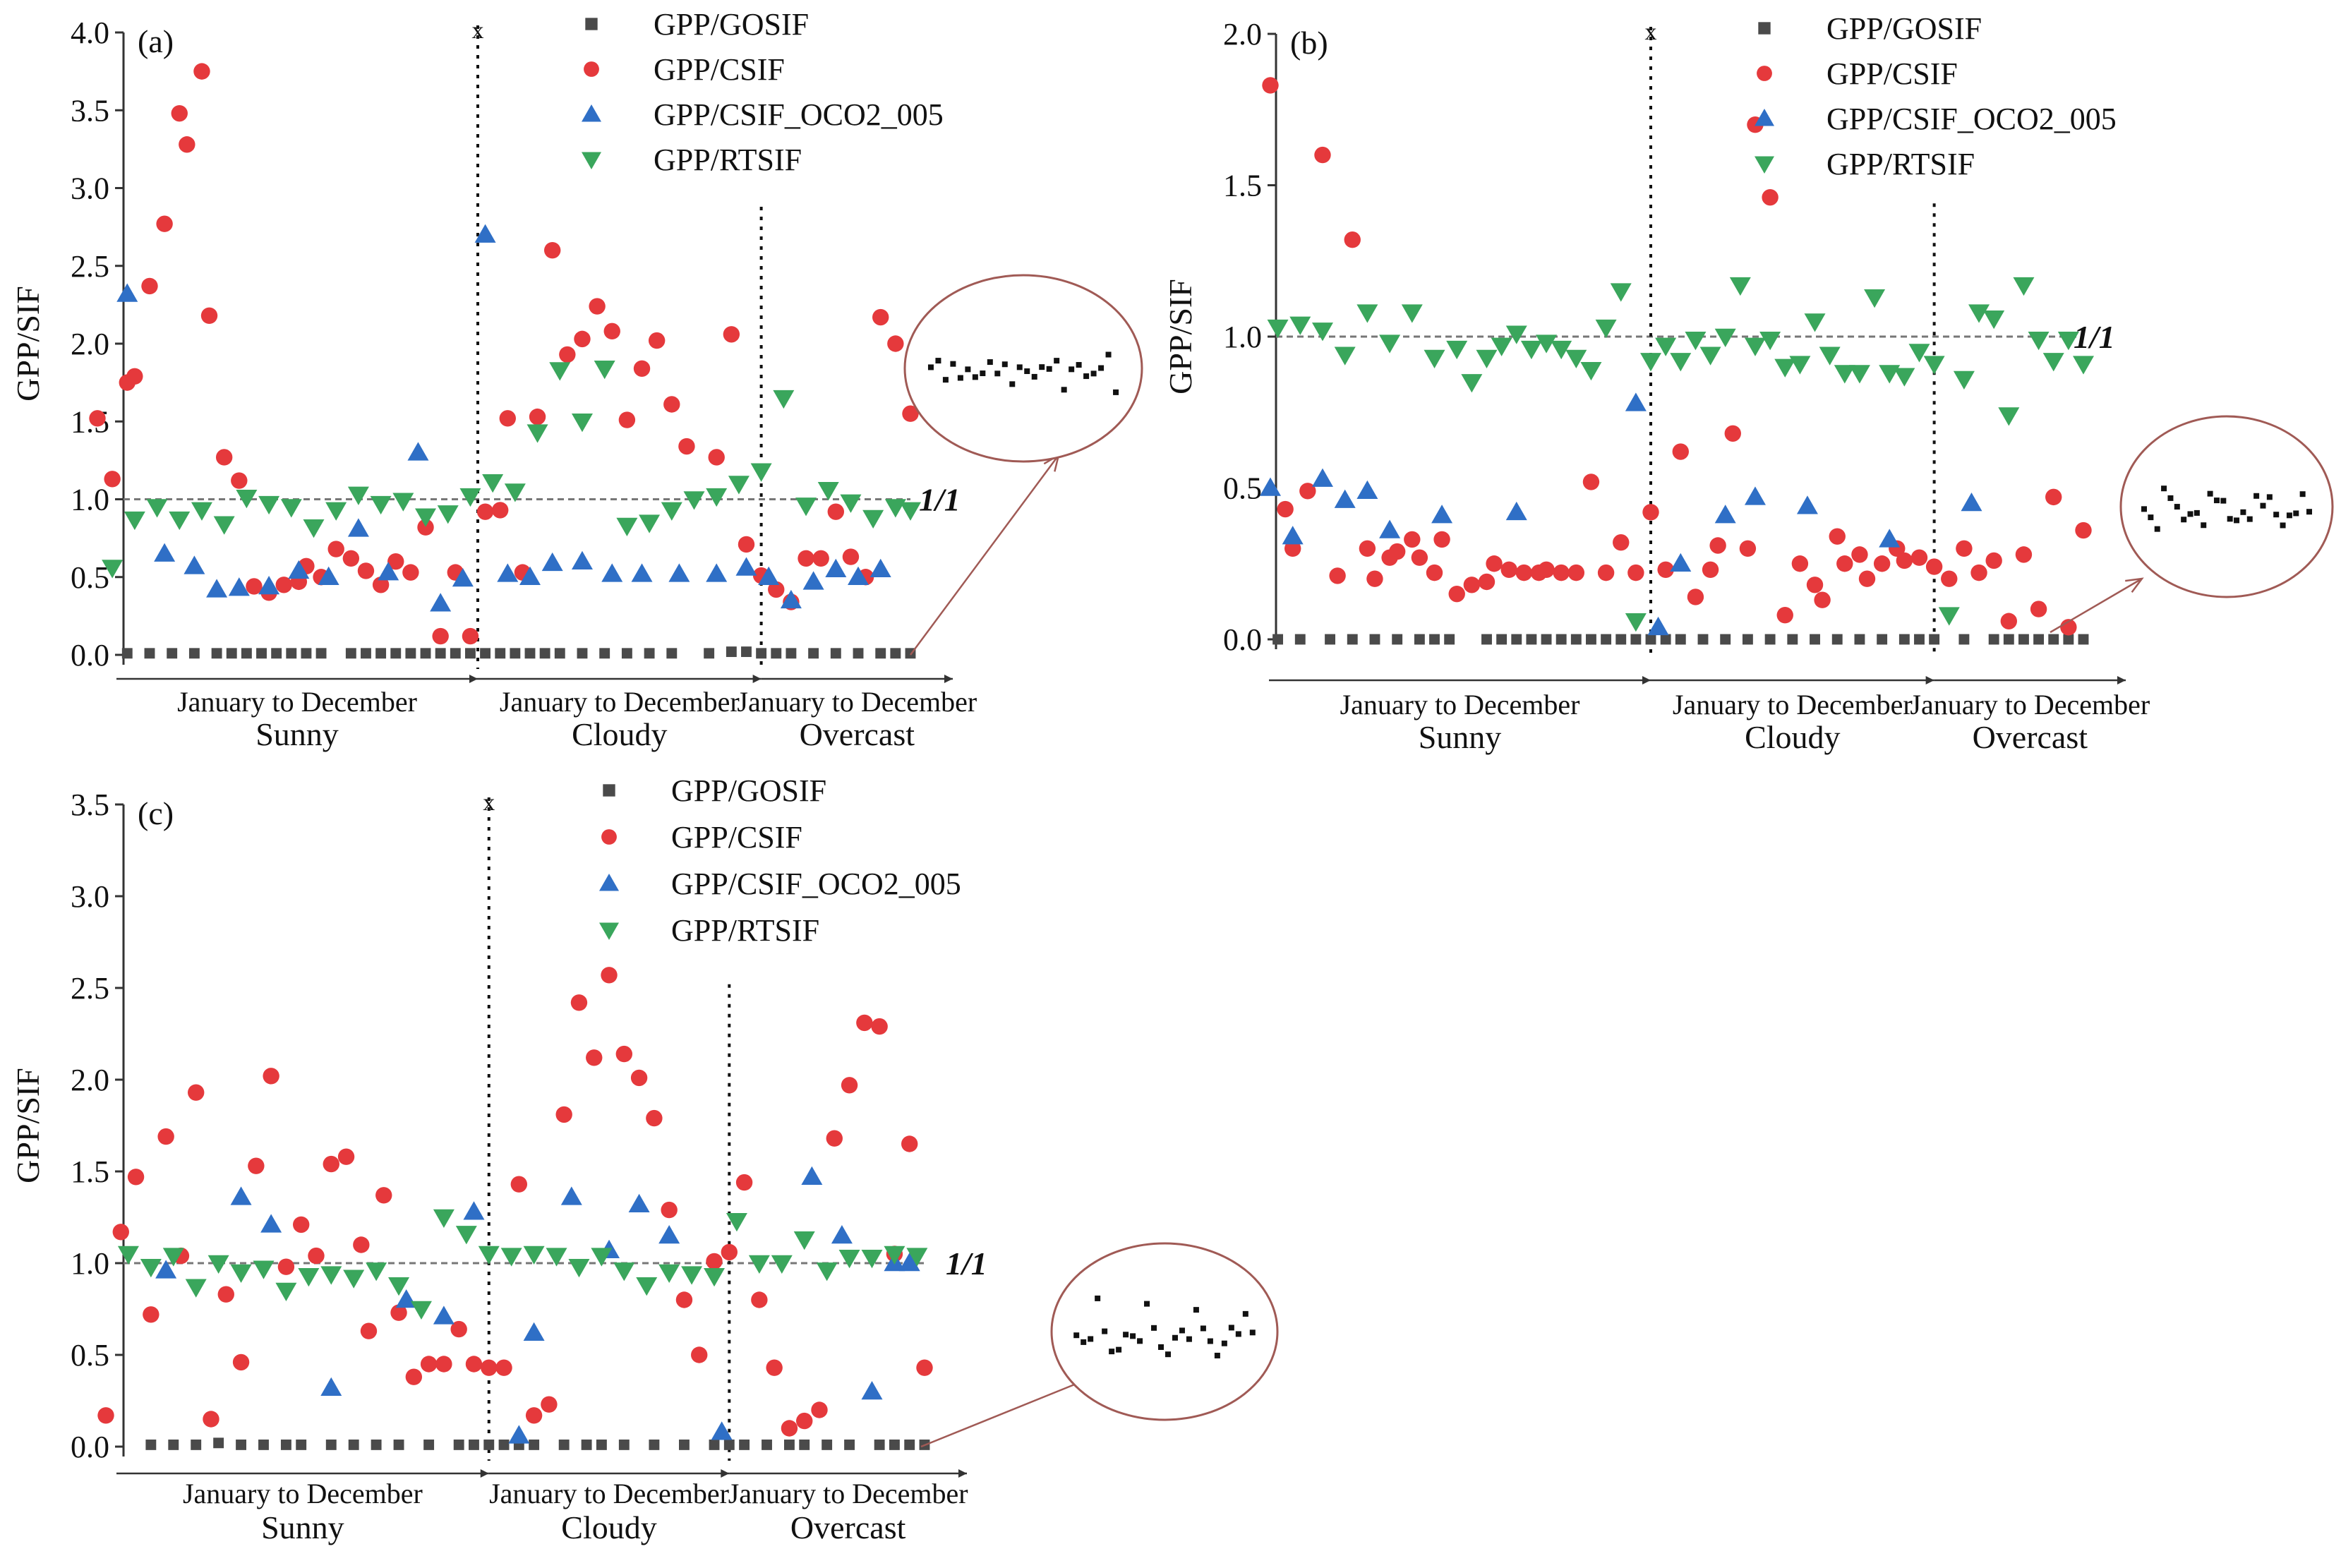 This screenshot has height=1568, width=2341. Describe the element at coordinates (90, 1171) in the screenshot. I see `y-tick-label: 1.5` at that location.